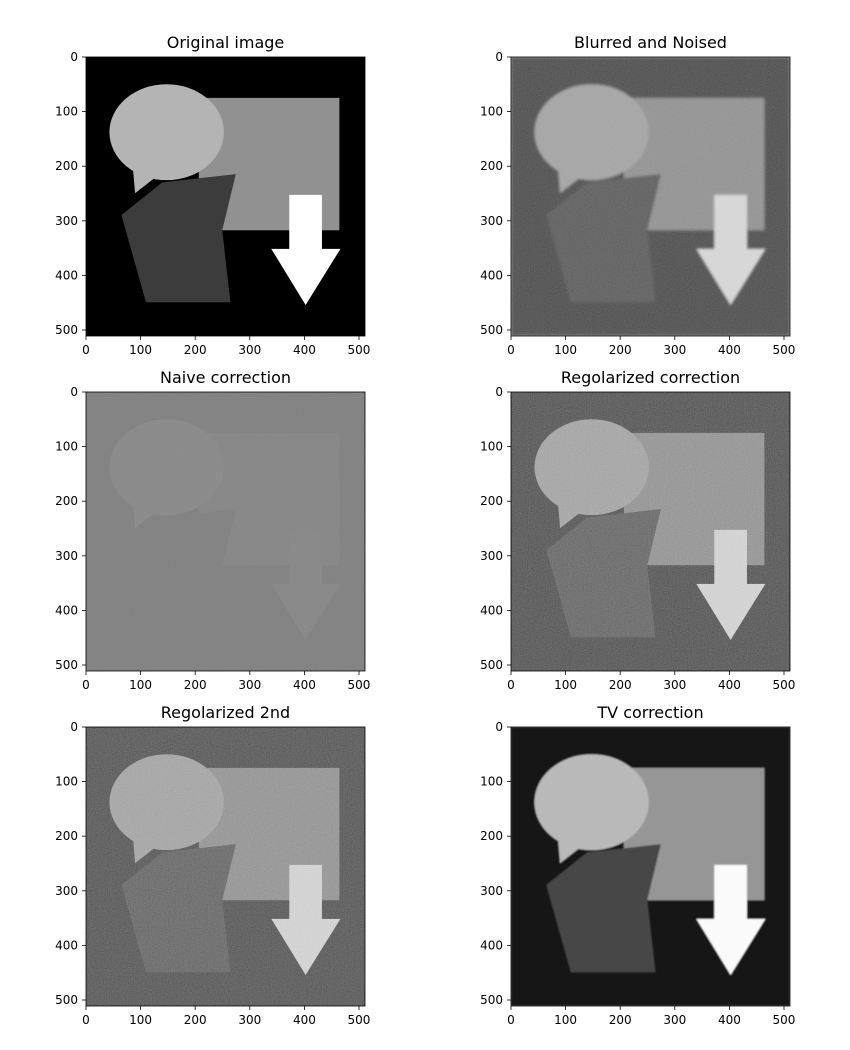 The width and height of the screenshot is (850, 1050). What do you see at coordinates (650, 377) in the screenshot?
I see `panel-title: Regolarized correction` at bounding box center [650, 377].